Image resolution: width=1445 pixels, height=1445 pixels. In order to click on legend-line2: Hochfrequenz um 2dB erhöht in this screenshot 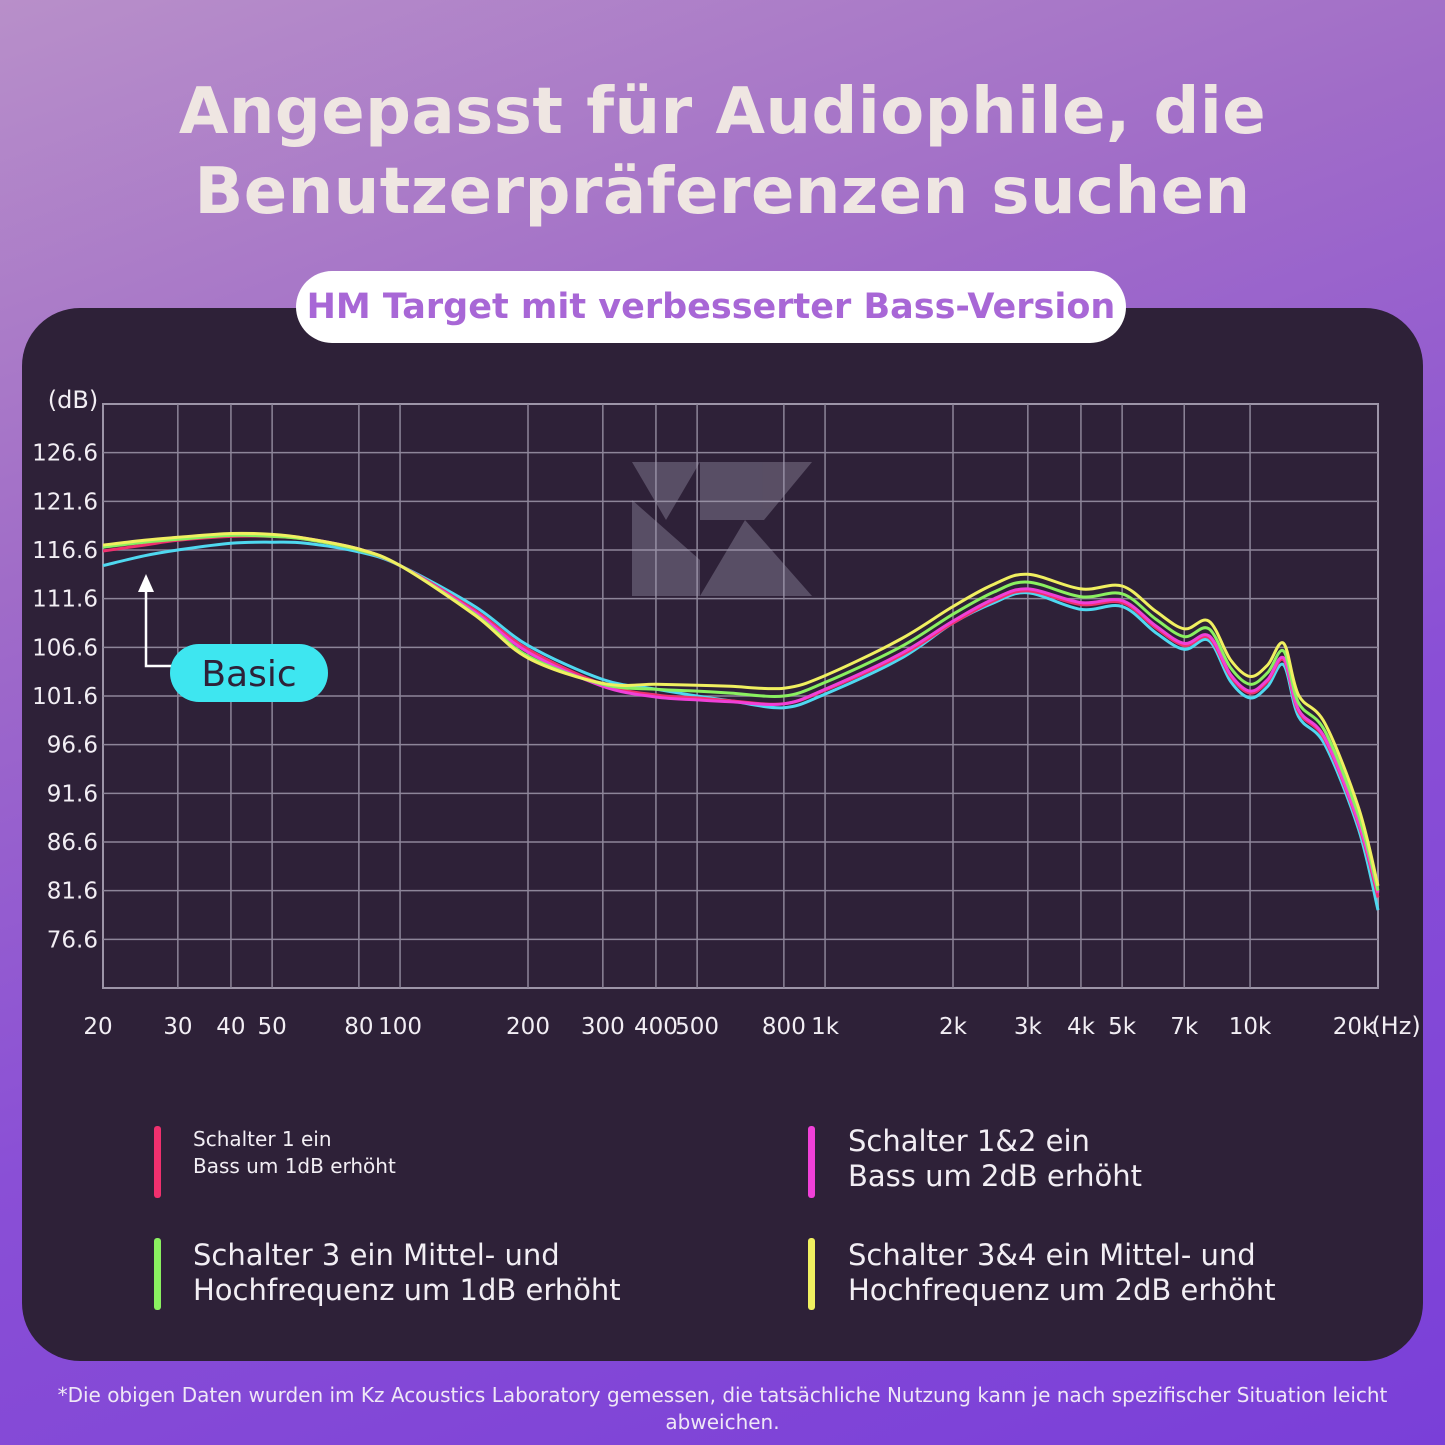, I will do `click(1062, 1290)`.